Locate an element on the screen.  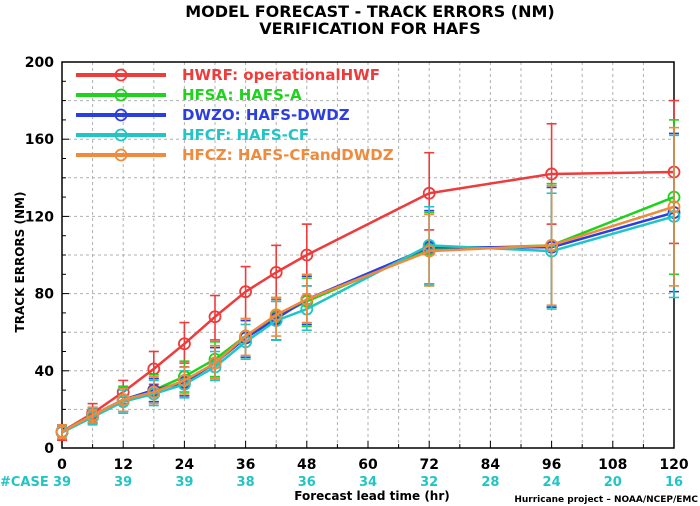
x-tick-label: 84 is located at coordinates (491, 465).